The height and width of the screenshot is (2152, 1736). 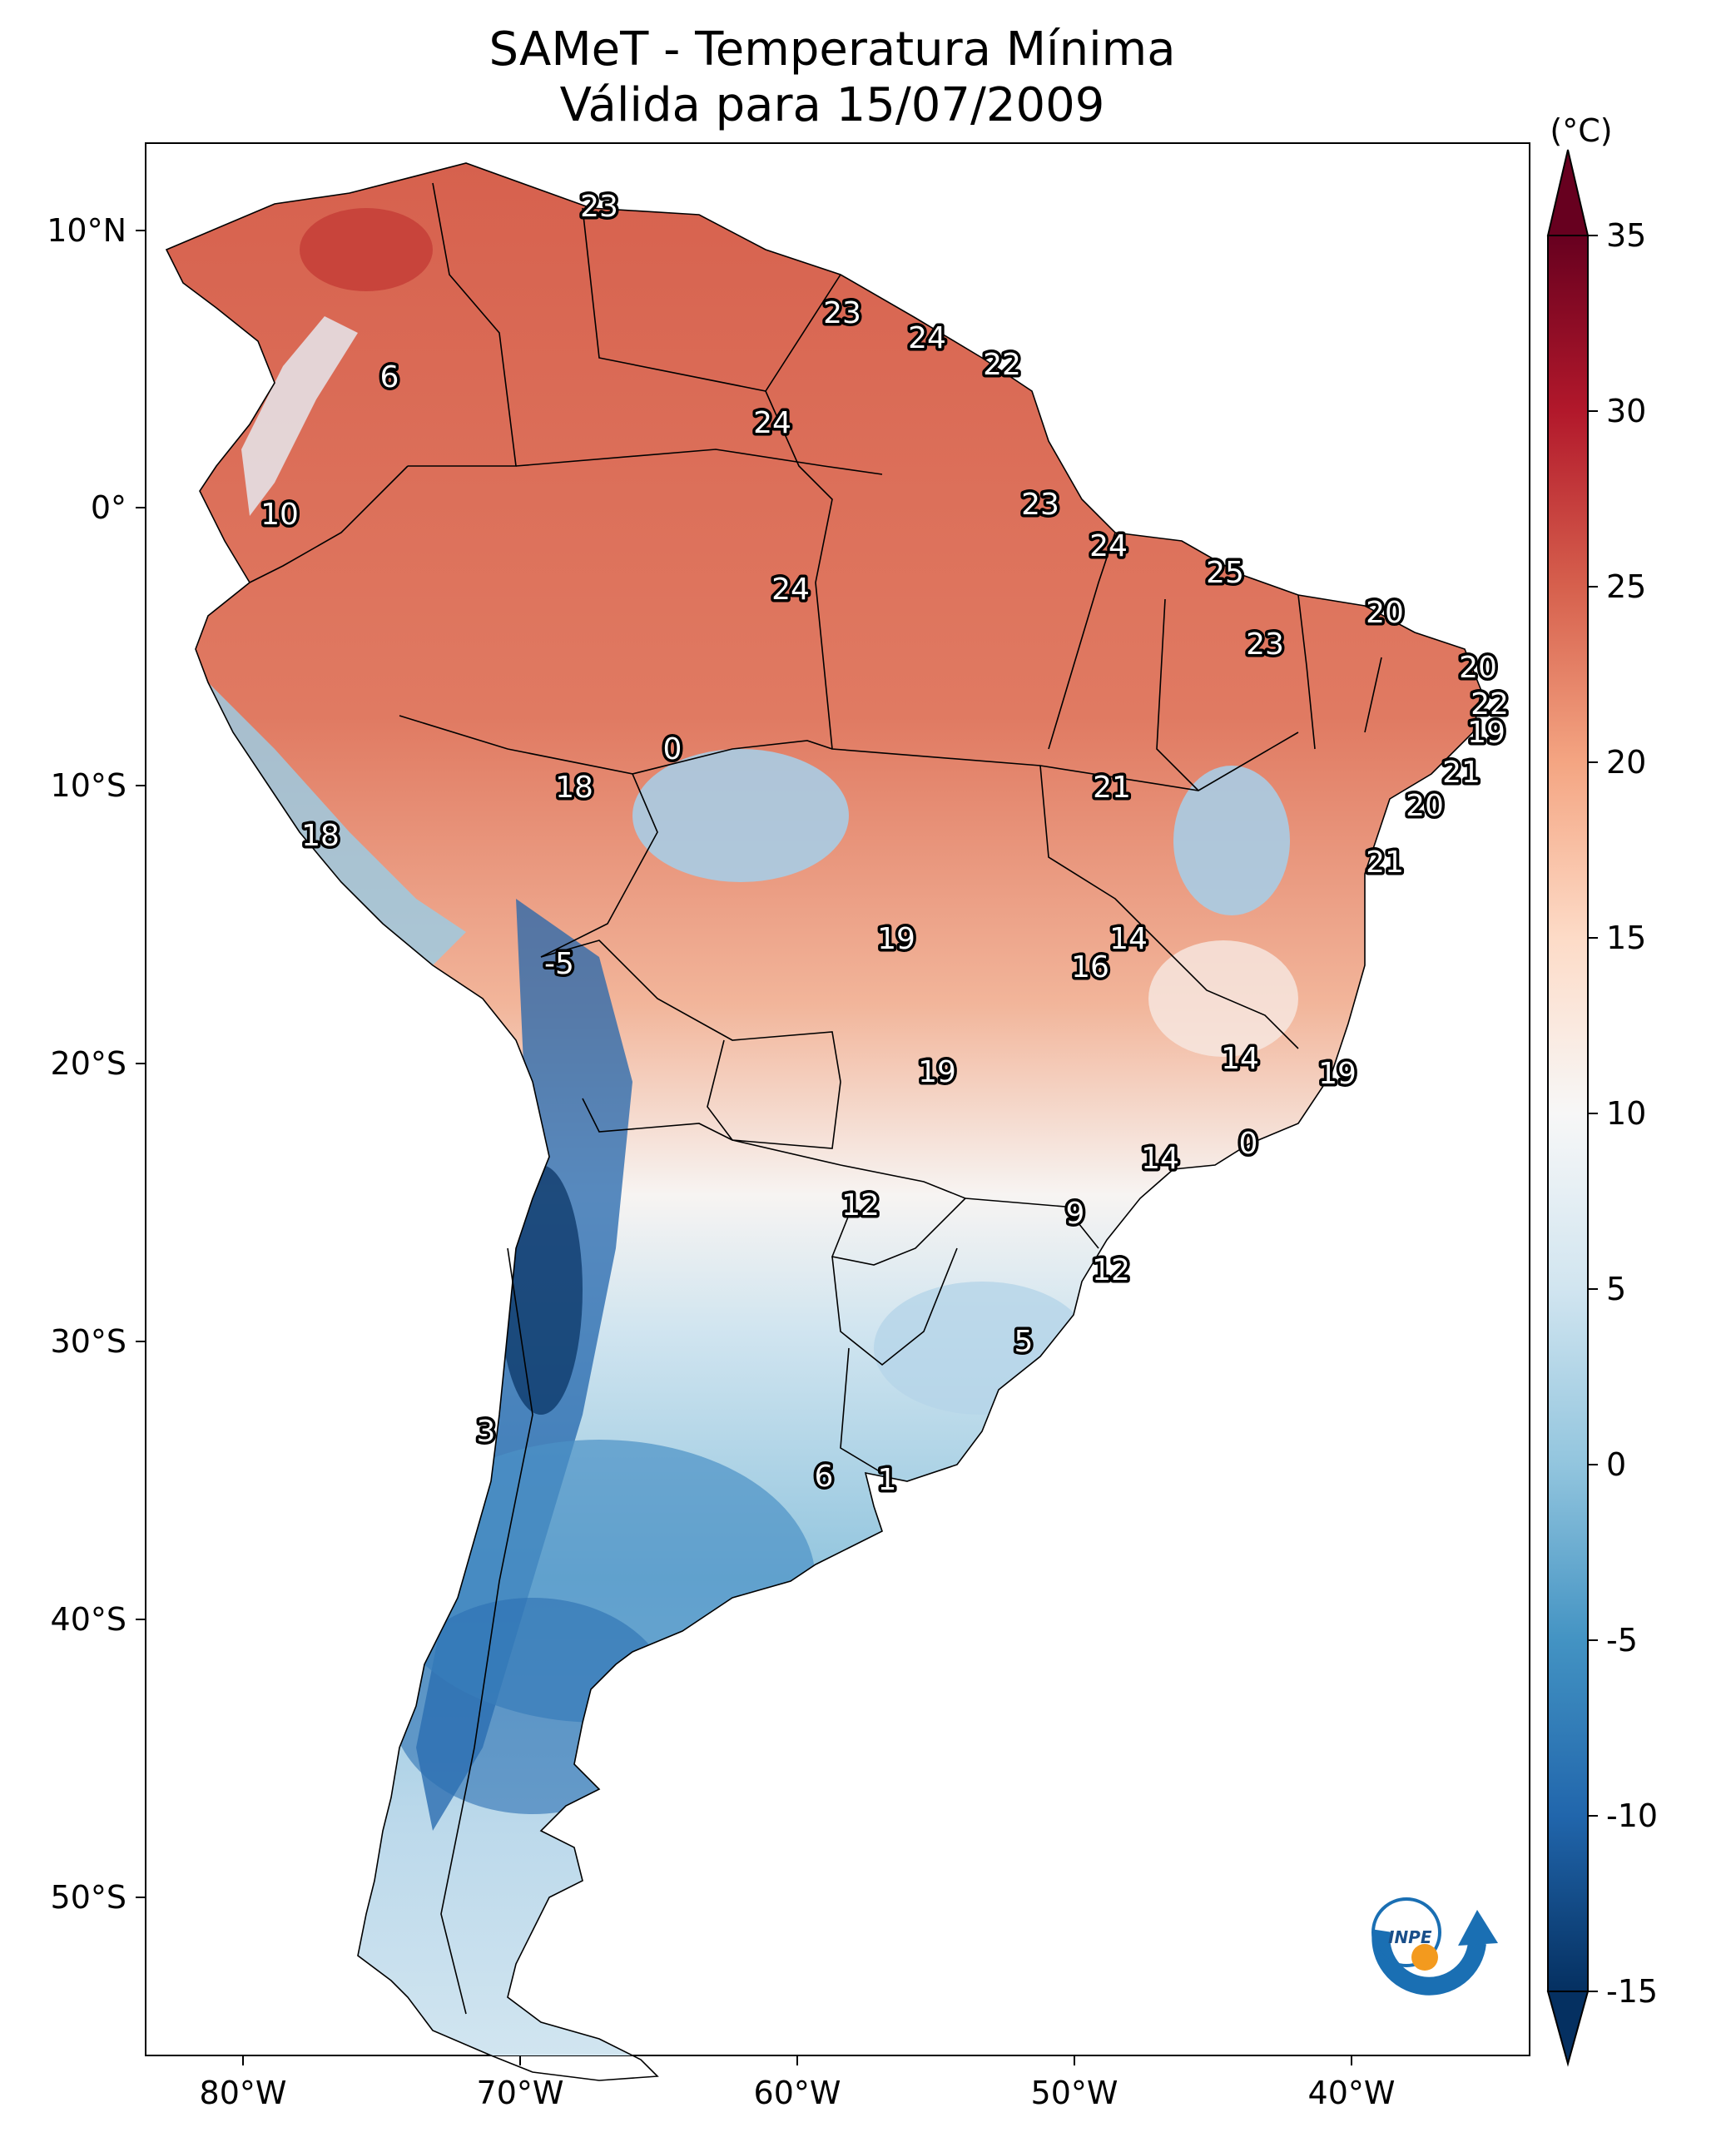 I want to click on colorbar-tick-label: 35, so click(x=1626, y=235).